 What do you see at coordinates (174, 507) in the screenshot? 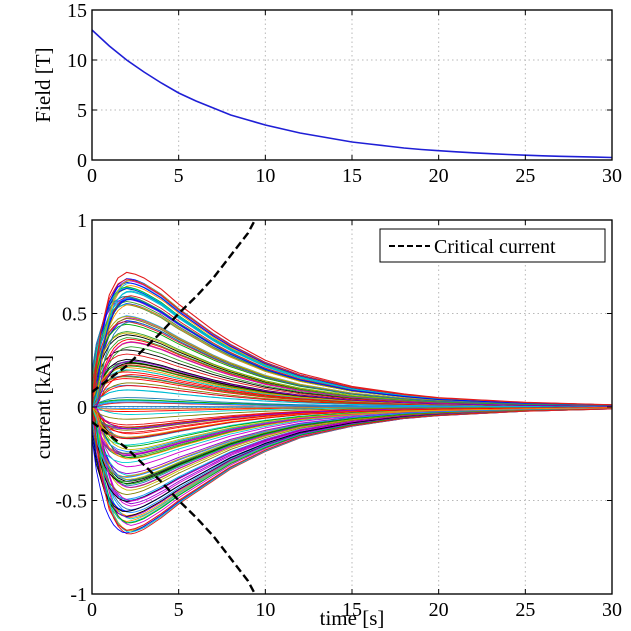
I see `critical-current-lower-line` at bounding box center [174, 507].